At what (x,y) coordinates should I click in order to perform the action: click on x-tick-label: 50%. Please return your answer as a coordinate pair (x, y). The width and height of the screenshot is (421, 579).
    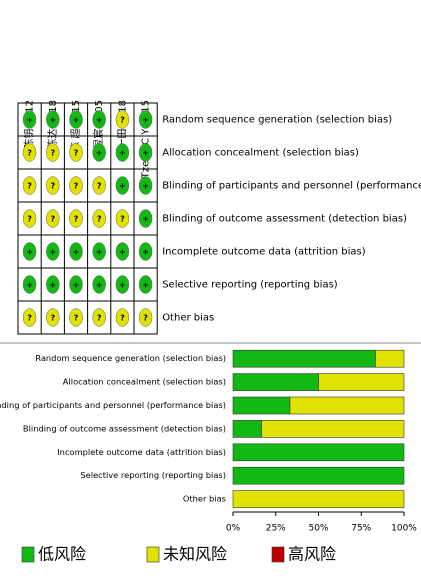
    Looking at the image, I should click on (318, 529).